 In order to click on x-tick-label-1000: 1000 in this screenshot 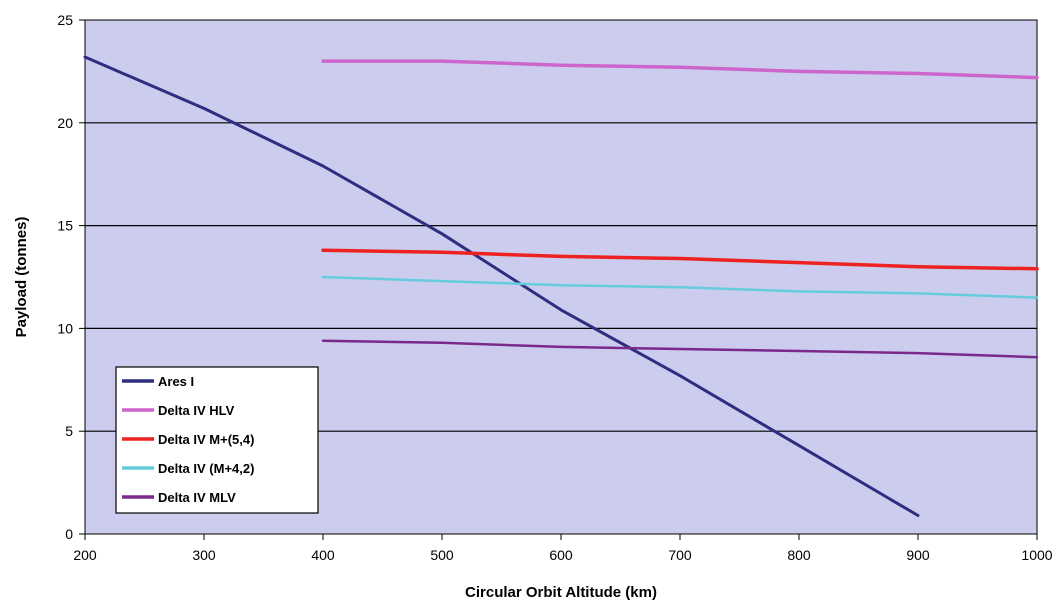, I will do `click(1036, 555)`.